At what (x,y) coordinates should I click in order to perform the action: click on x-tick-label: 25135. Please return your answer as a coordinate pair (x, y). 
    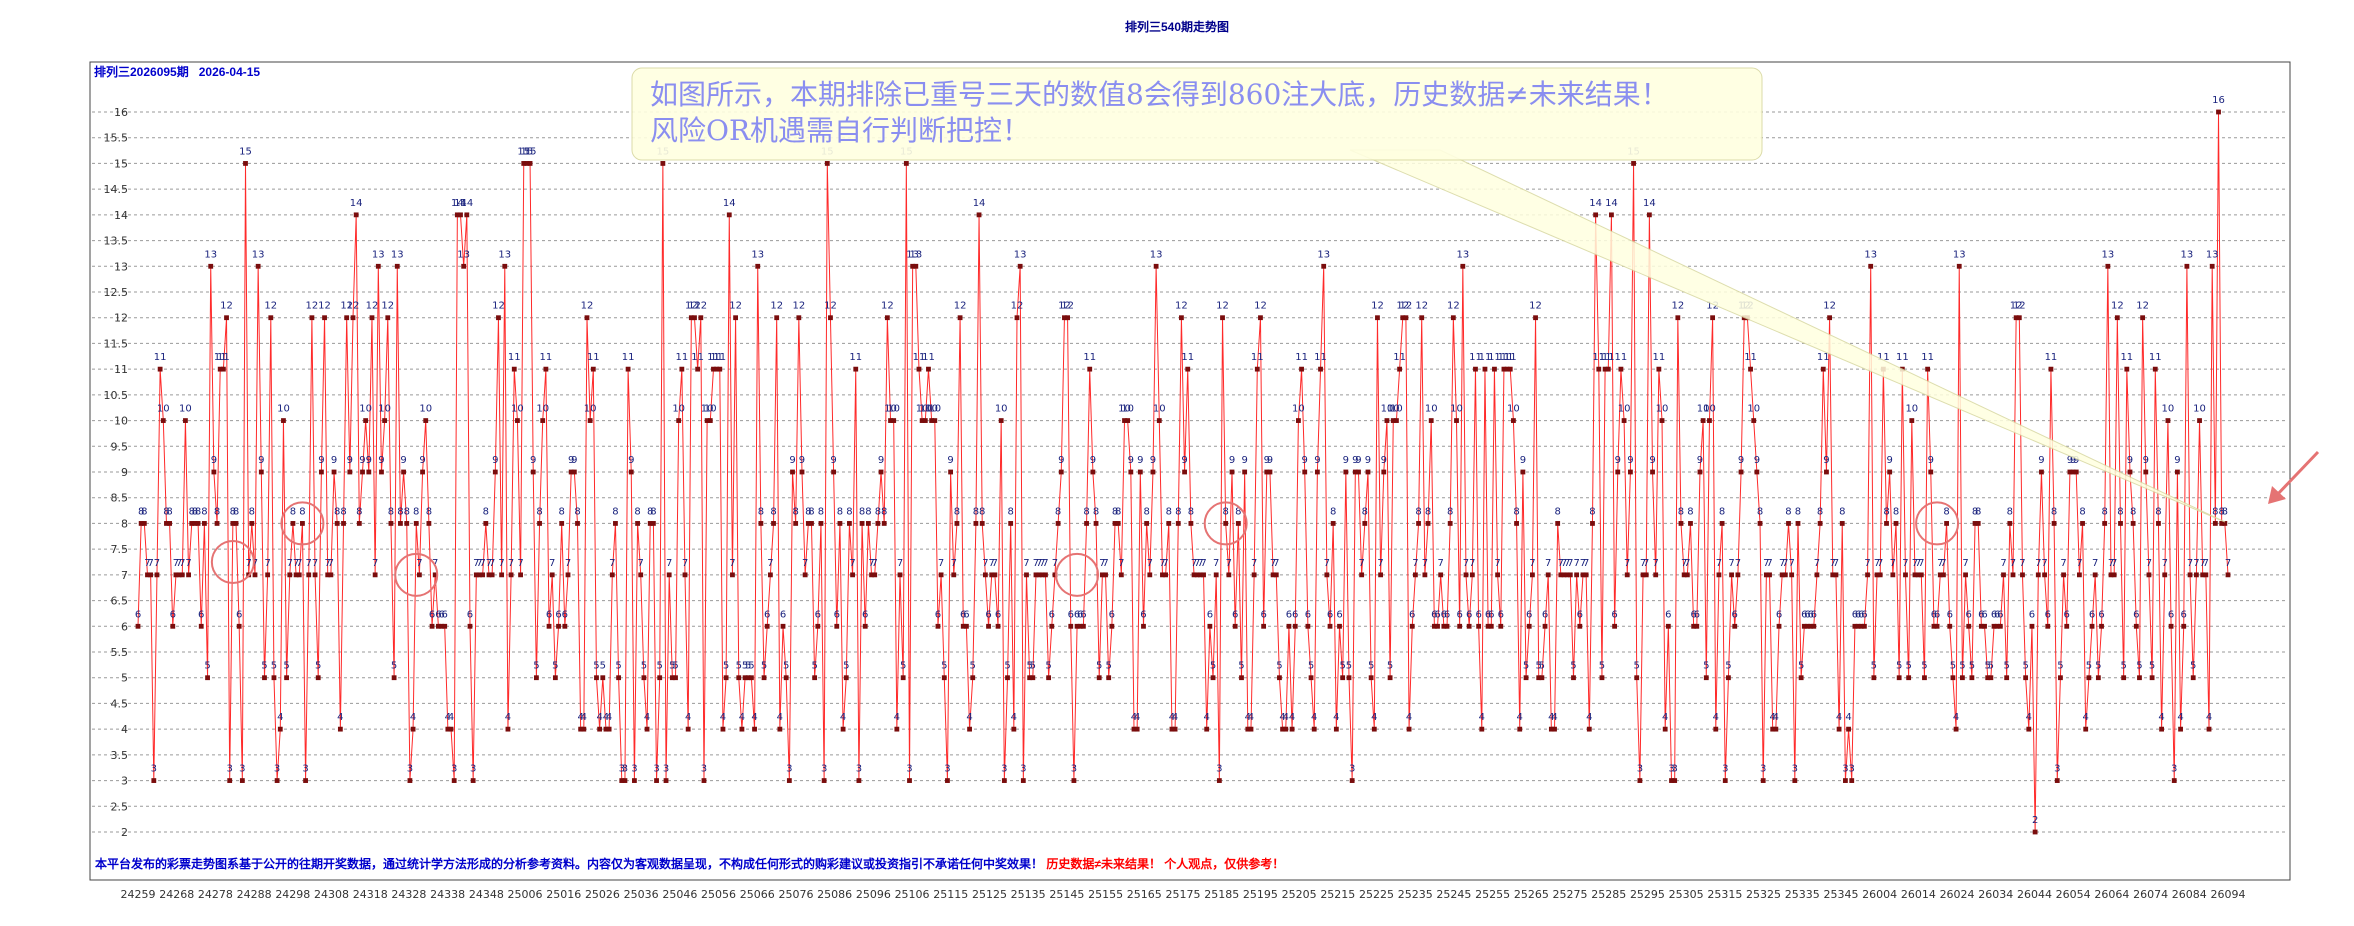
    Looking at the image, I should click on (1028, 894).